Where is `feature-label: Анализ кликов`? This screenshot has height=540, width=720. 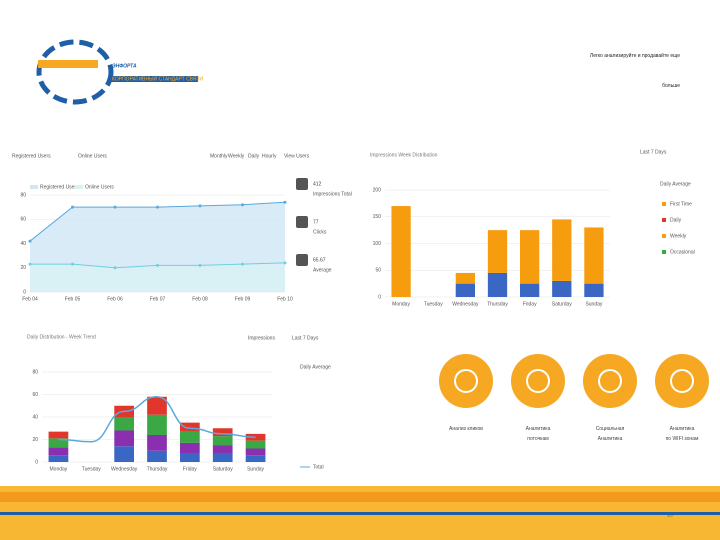
feature-label: Анализ кликов is located at coordinates (466, 429).